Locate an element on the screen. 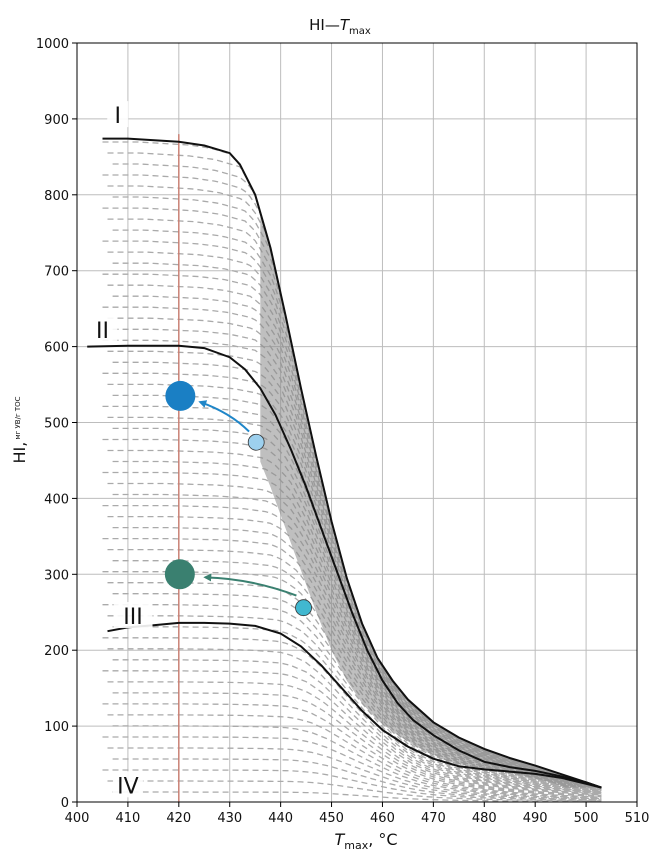 This screenshot has height=850, width=650. point-teal-start is located at coordinates (303, 608).